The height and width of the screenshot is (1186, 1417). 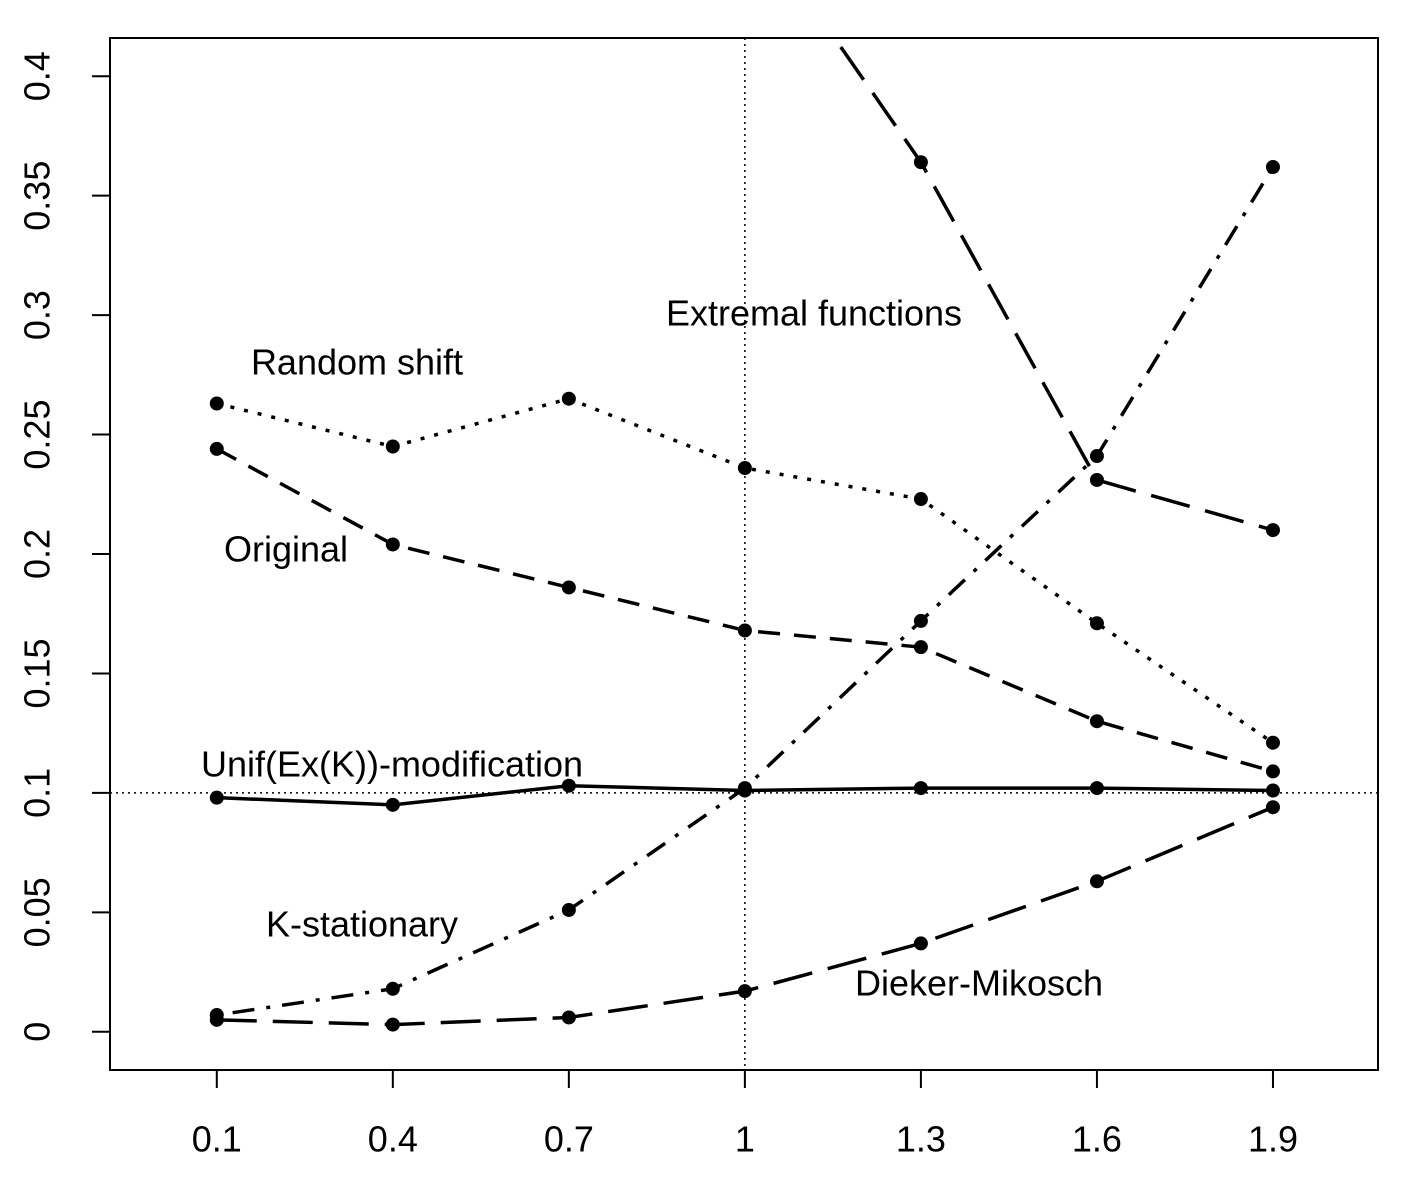 What do you see at coordinates (362, 924) in the screenshot?
I see `series-label: K-stationary` at bounding box center [362, 924].